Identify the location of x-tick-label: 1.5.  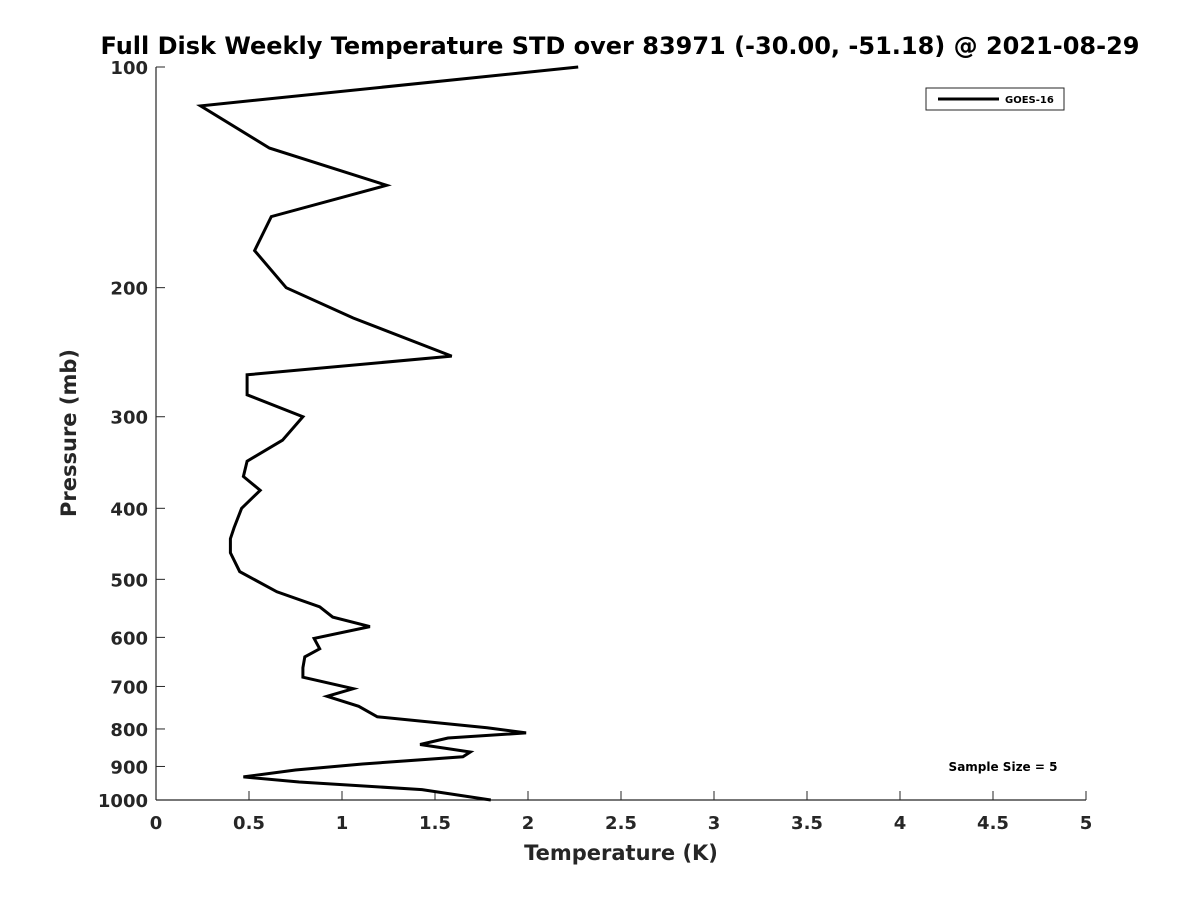
(435, 823).